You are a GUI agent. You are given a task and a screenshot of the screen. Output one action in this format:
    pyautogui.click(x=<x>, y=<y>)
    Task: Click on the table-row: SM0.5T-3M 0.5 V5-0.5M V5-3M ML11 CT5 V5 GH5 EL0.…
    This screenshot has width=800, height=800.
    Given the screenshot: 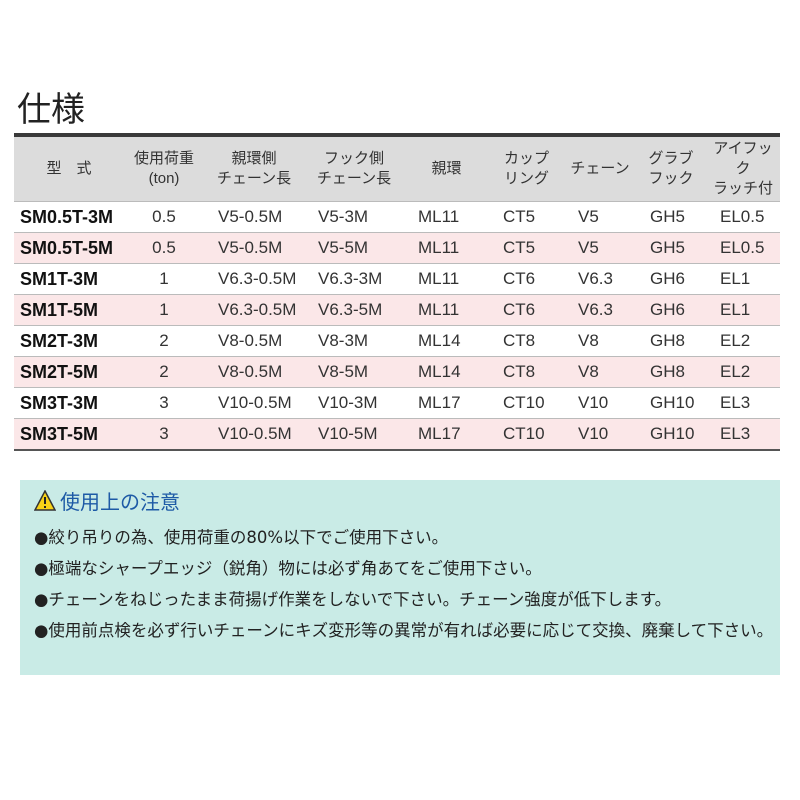 What is the action you would take?
    pyautogui.click(x=397, y=217)
    